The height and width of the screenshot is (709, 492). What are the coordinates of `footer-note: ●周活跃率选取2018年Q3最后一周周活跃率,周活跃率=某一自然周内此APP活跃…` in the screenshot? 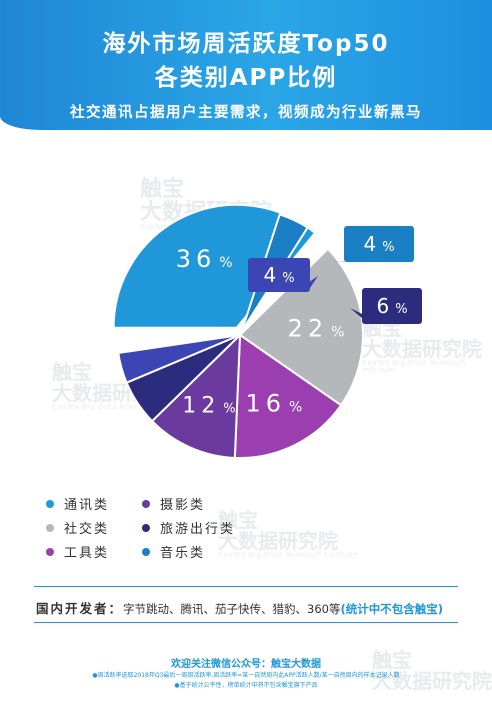 It's located at (246, 675).